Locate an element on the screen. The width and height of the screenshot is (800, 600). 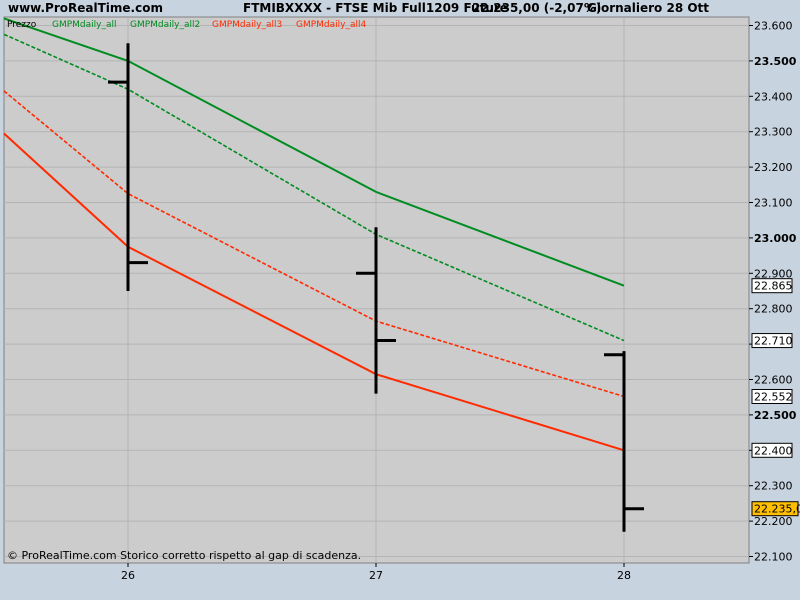
chart-period: Giornaliero 28 Ott is located at coordinates (648, 8).